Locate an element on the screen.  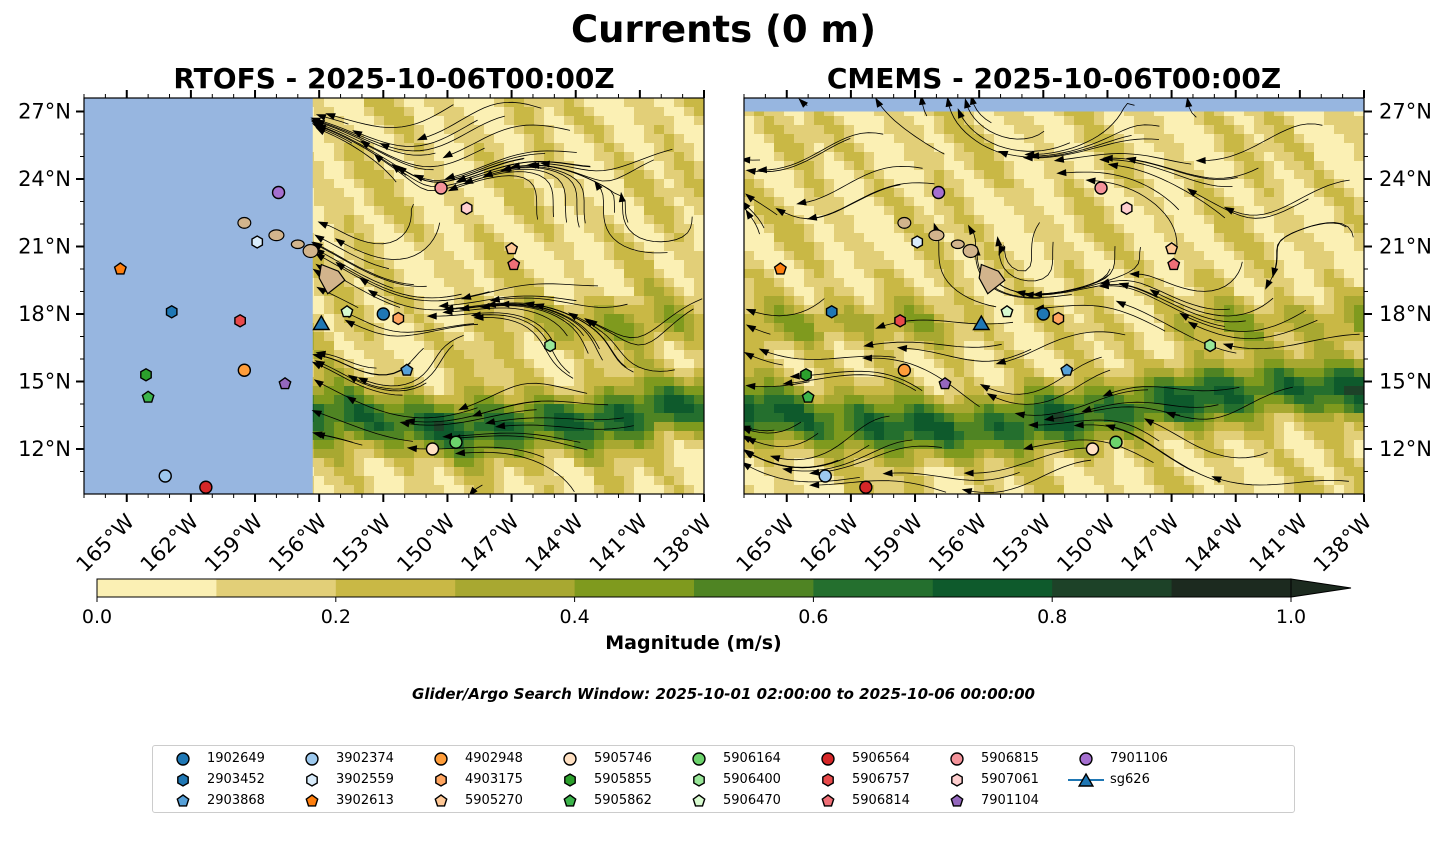
streamline is located at coordinates (481, 167).